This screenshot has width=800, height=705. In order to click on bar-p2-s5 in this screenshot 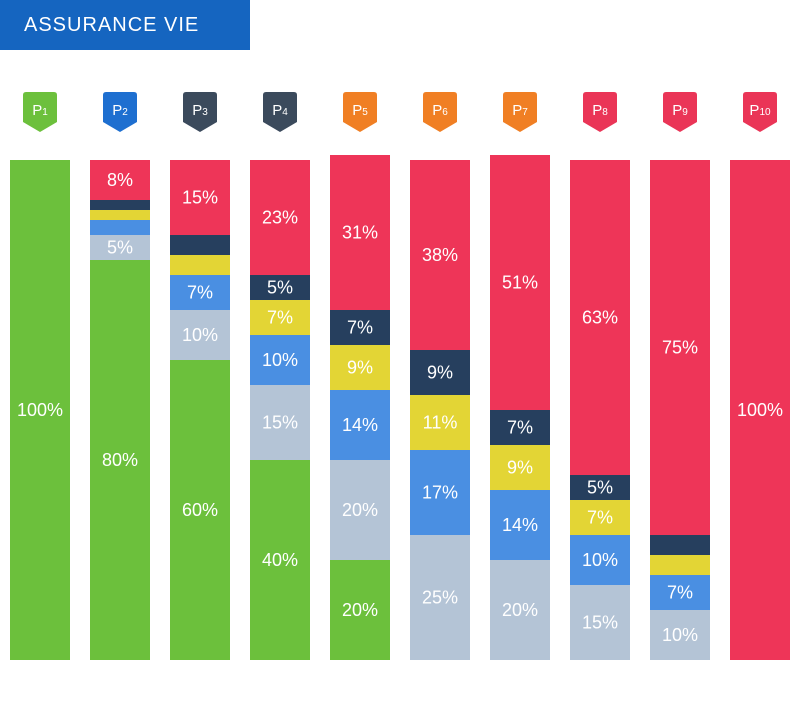, I will do `click(120, 205)`.